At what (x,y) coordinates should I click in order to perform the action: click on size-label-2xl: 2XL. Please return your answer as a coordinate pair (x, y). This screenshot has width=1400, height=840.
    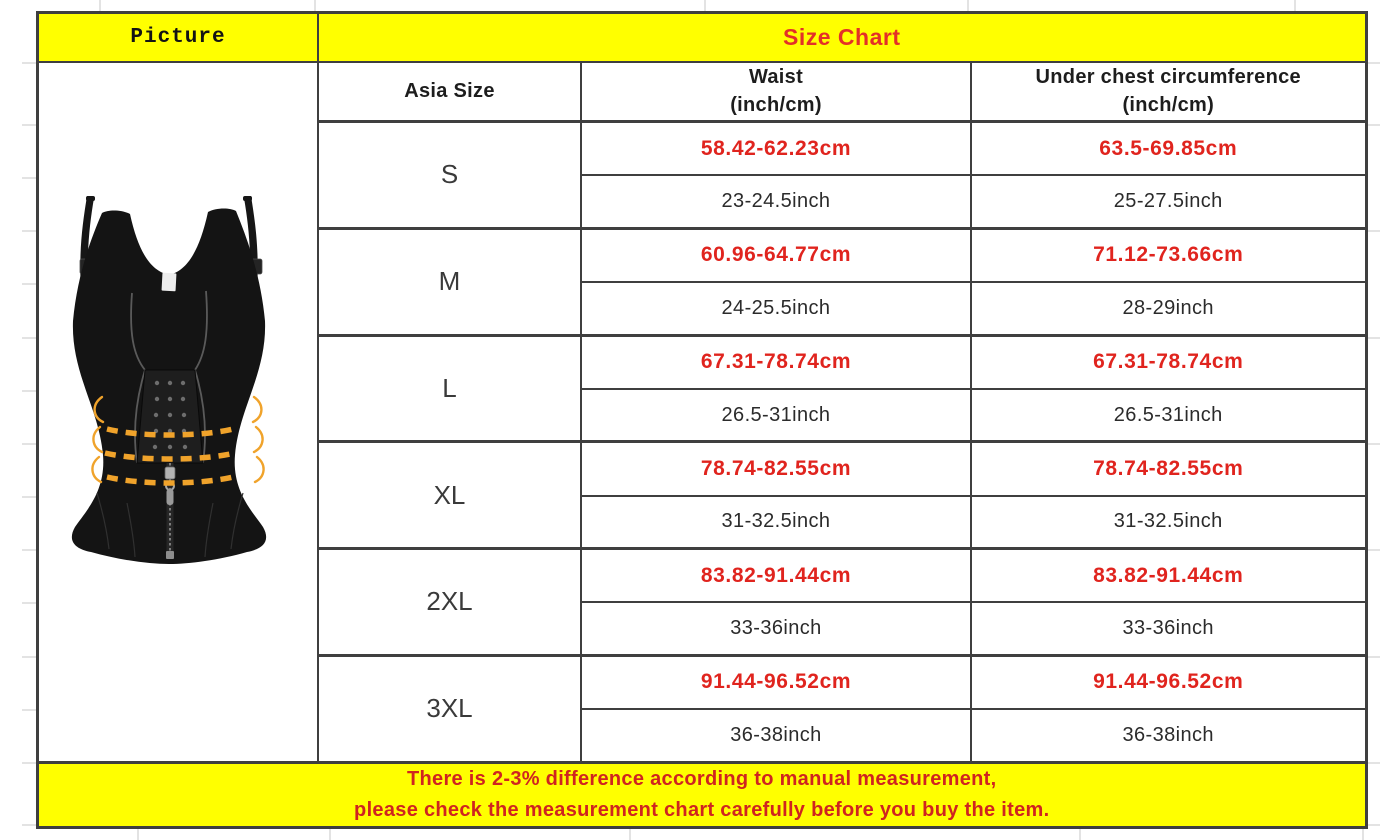
    Looking at the image, I should click on (449, 602).